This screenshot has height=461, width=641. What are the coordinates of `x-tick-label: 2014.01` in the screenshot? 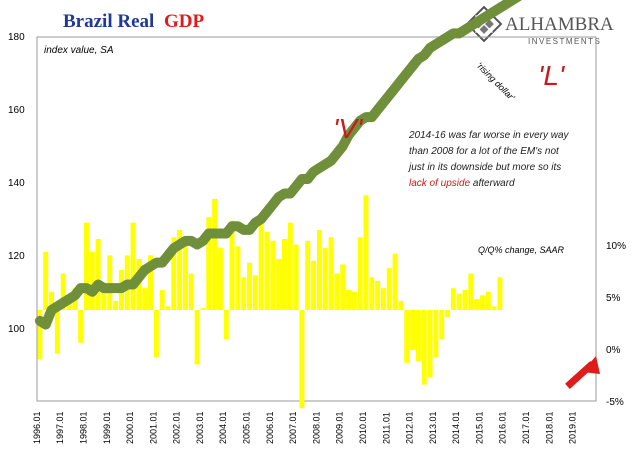 It's located at (456, 427).